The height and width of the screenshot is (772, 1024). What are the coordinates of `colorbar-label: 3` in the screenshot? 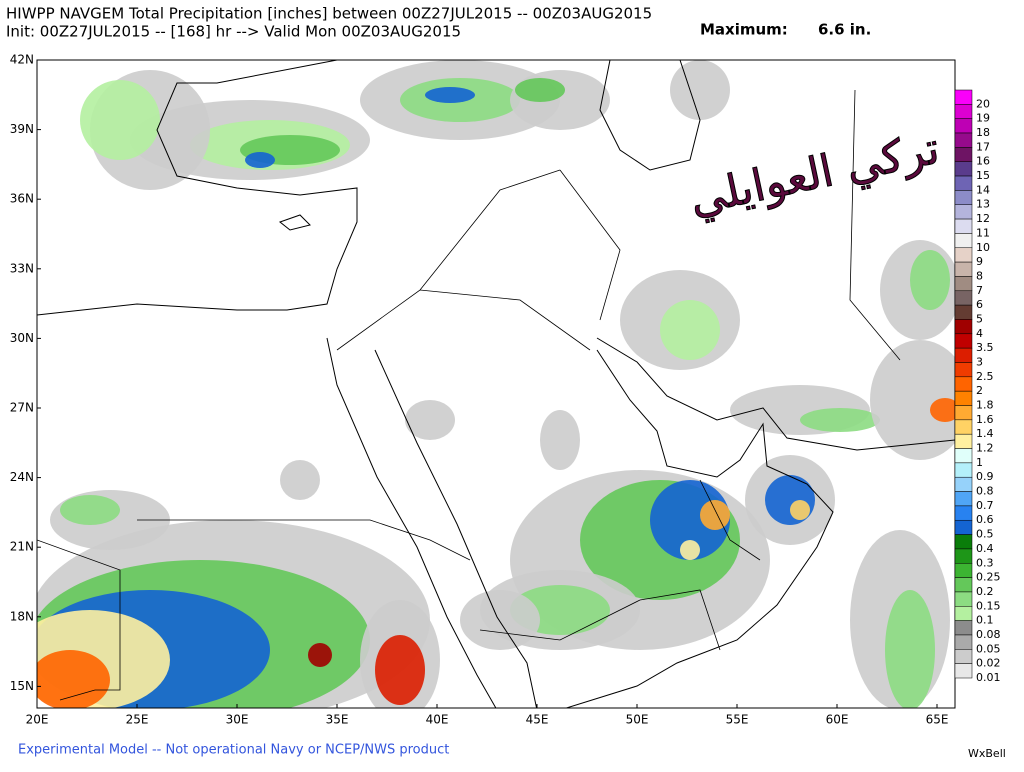 It's located at (979, 361).